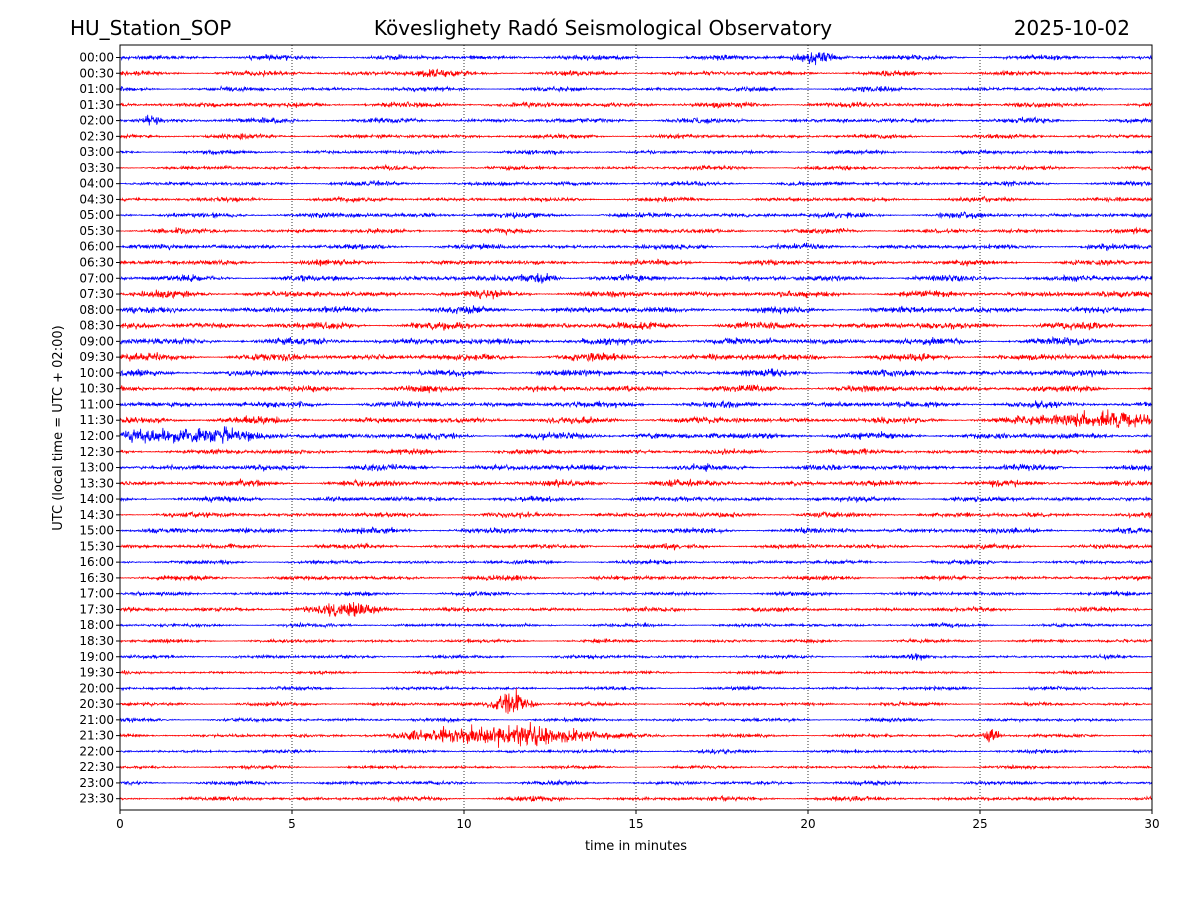 The height and width of the screenshot is (900, 1200). What do you see at coordinates (96, 168) in the screenshot?
I see `y-tick-label: 03:30` at bounding box center [96, 168].